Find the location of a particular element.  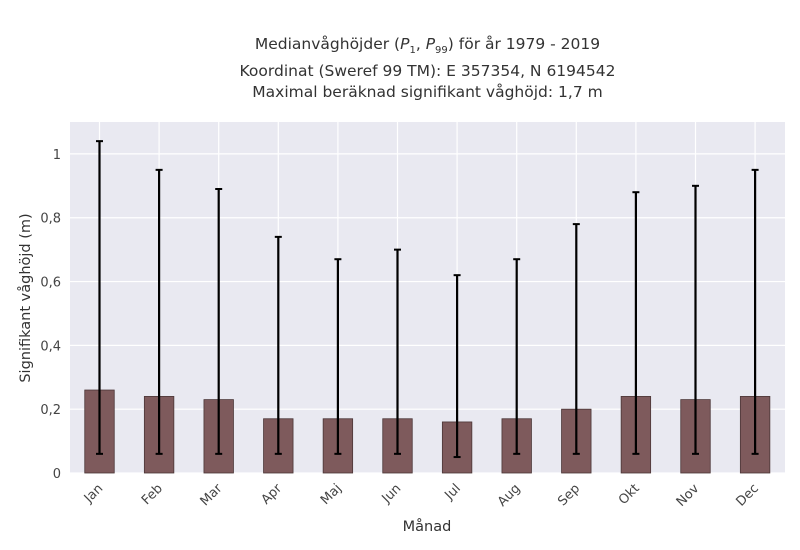

error-bar-mar is located at coordinates (219, 321).